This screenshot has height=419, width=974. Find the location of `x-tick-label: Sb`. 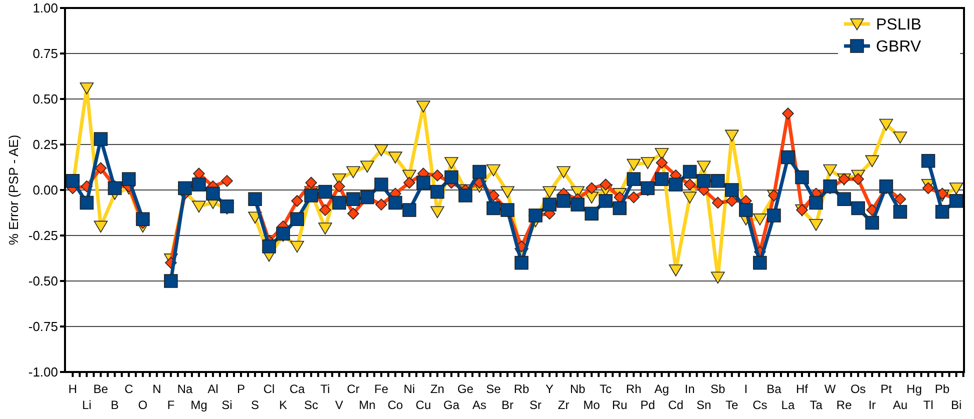

x-tick-label: Sb is located at coordinates (718, 389).